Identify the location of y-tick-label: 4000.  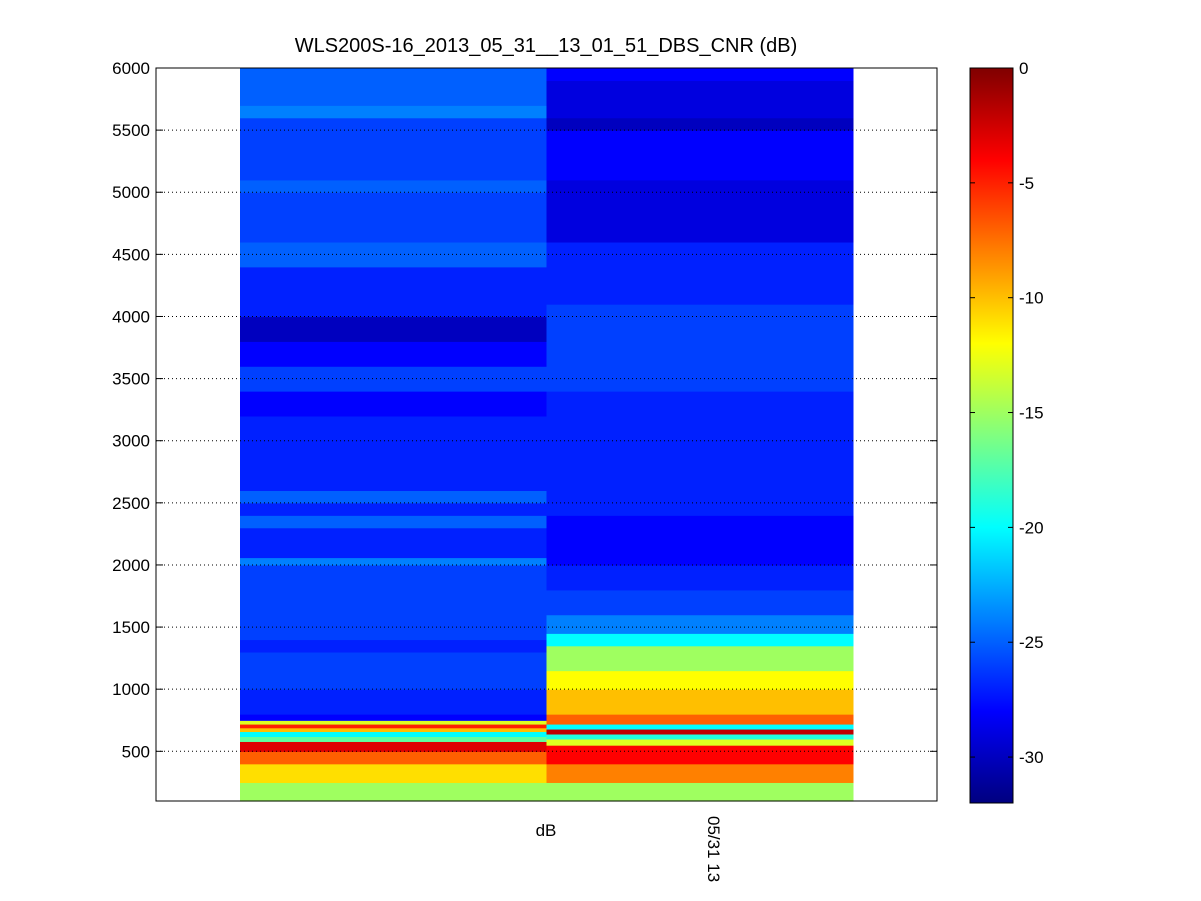
(131, 316).